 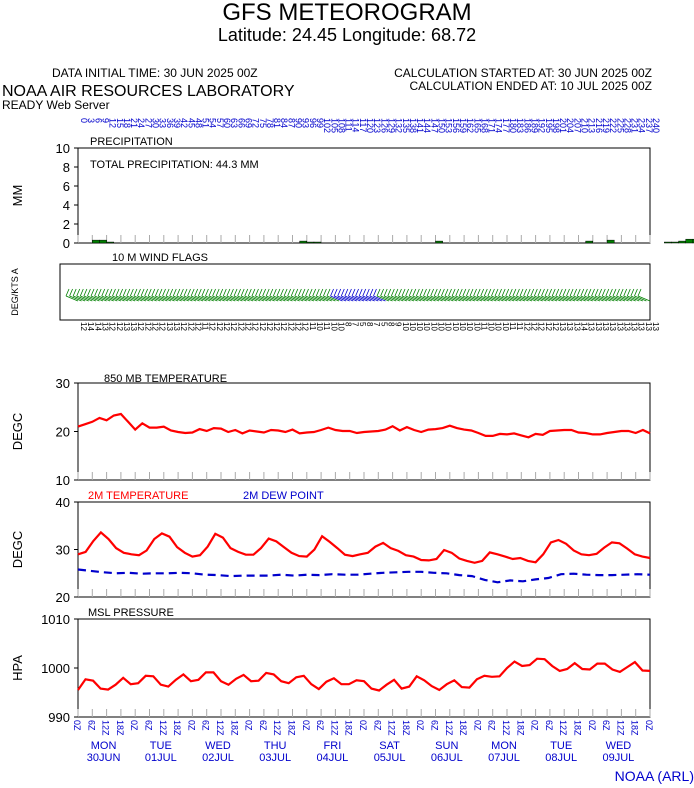 What do you see at coordinates (362, 324) in the screenshot?
I see `wind-speed-label: 5` at bounding box center [362, 324].